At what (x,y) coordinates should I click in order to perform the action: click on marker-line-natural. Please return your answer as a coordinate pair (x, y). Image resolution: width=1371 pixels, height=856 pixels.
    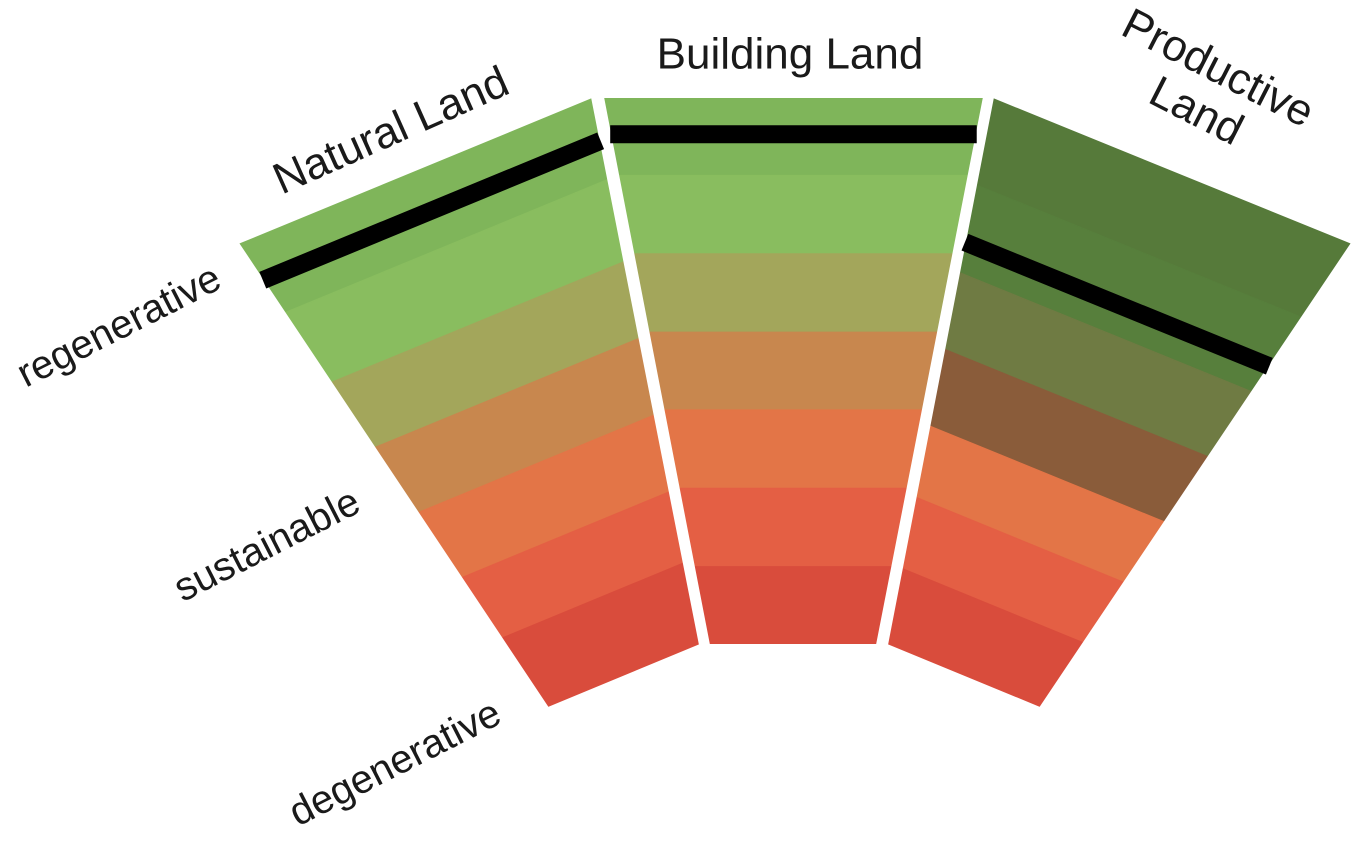
    Looking at the image, I should click on (432, 210).